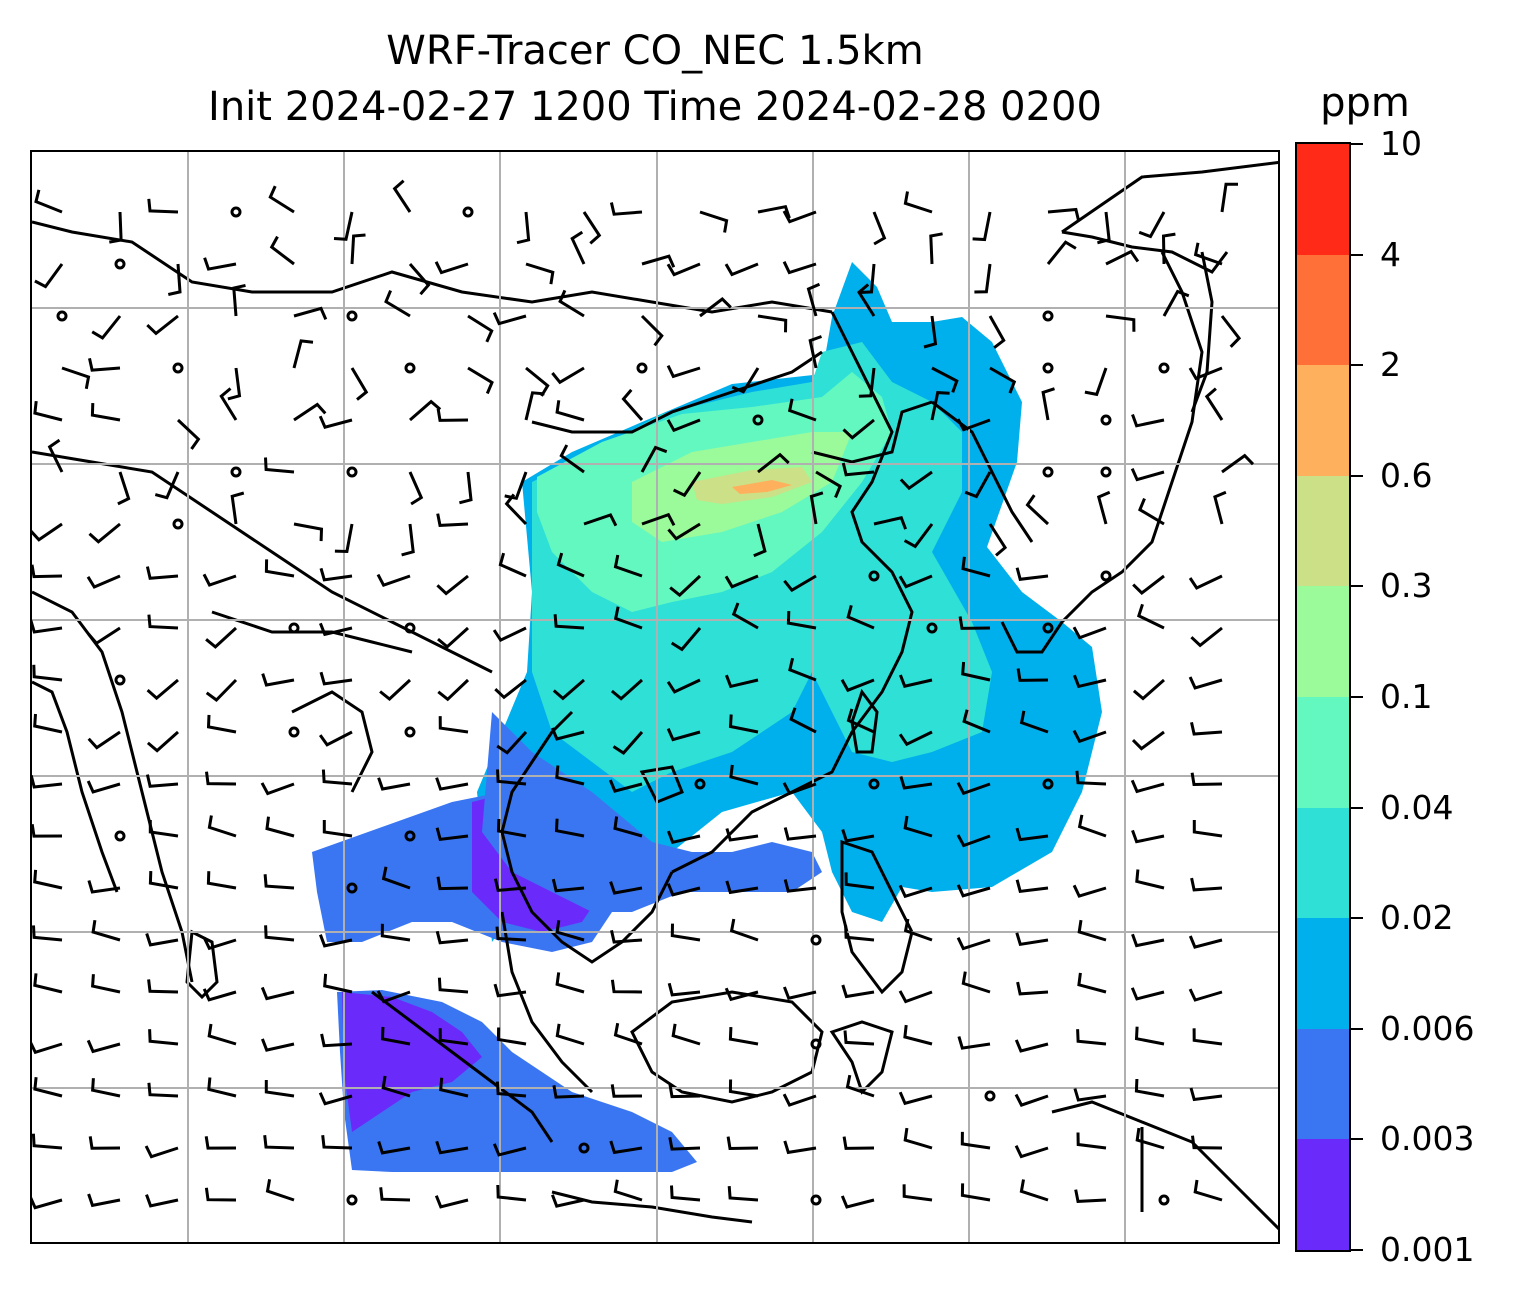 This screenshot has height=1306, width=1528. What do you see at coordinates (1357, 586) in the screenshot?
I see `colorbar-tick` at bounding box center [1357, 586].